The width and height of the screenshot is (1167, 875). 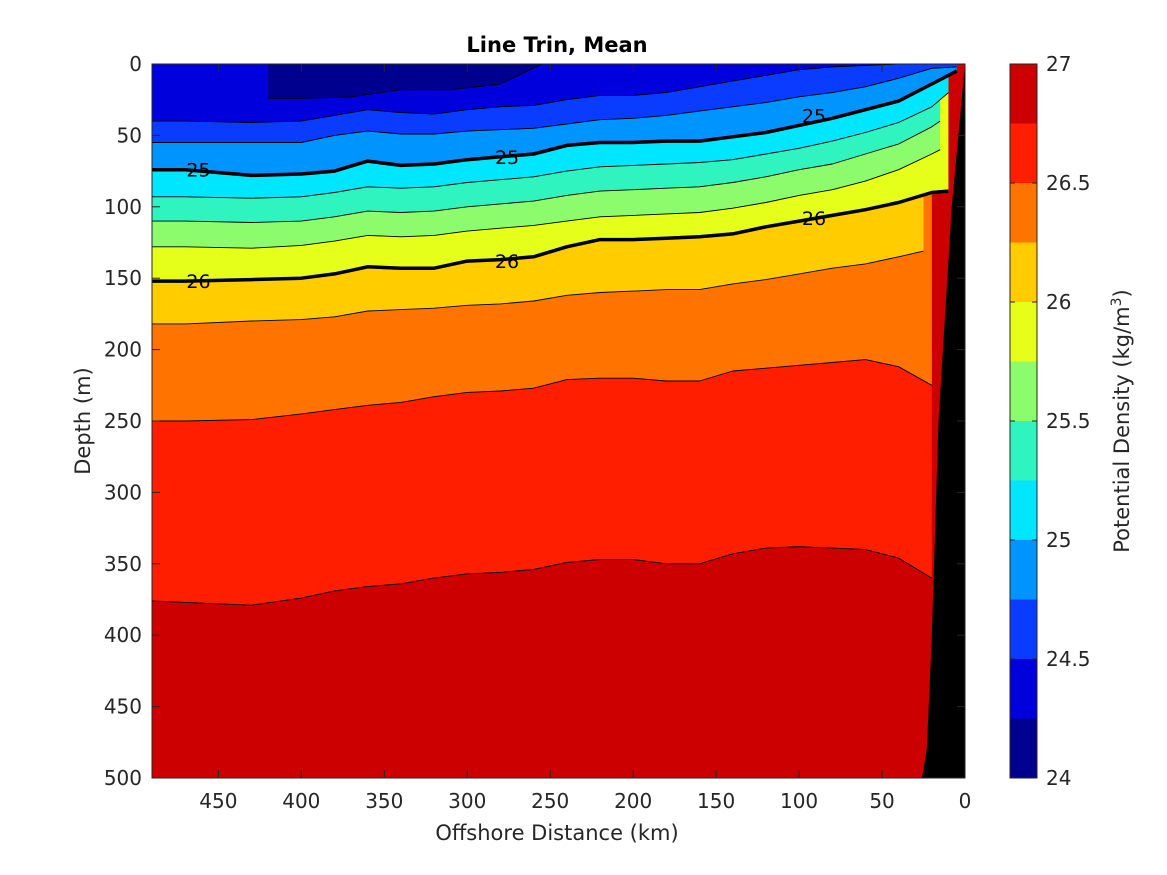 What do you see at coordinates (123, 492) in the screenshot?
I see `y-tick-label: 300` at bounding box center [123, 492].